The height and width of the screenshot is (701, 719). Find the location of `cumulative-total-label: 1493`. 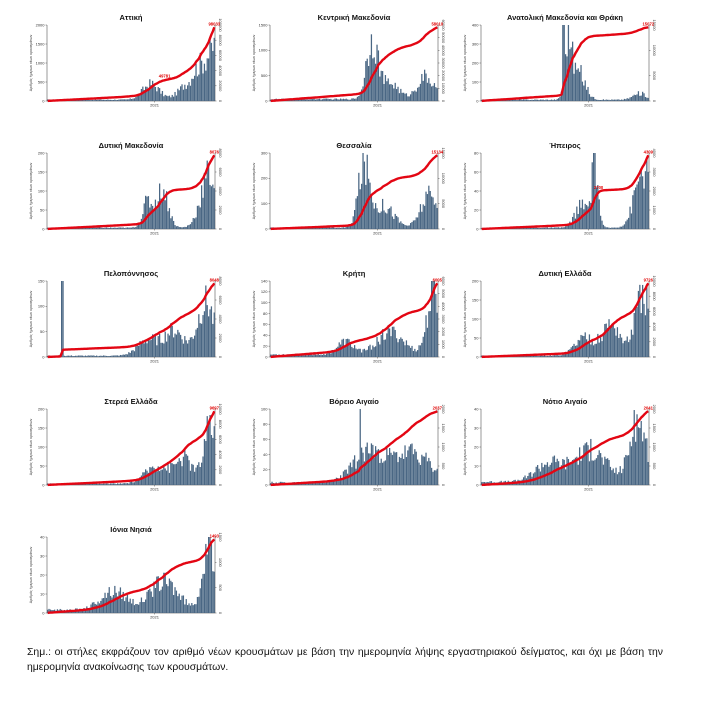

cumulative-total-label: 1493 is located at coordinates (215, 535).